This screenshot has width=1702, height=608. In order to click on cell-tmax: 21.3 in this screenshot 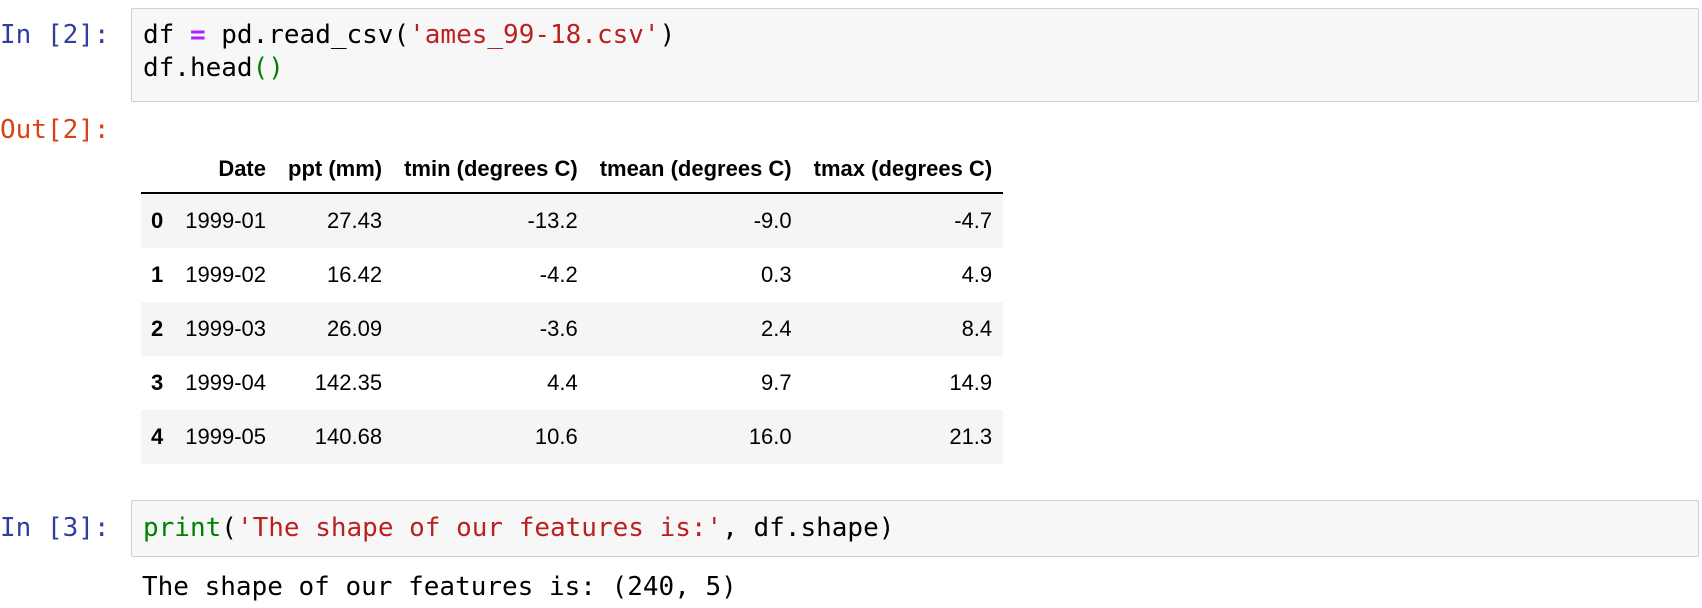, I will do `click(971, 436)`.